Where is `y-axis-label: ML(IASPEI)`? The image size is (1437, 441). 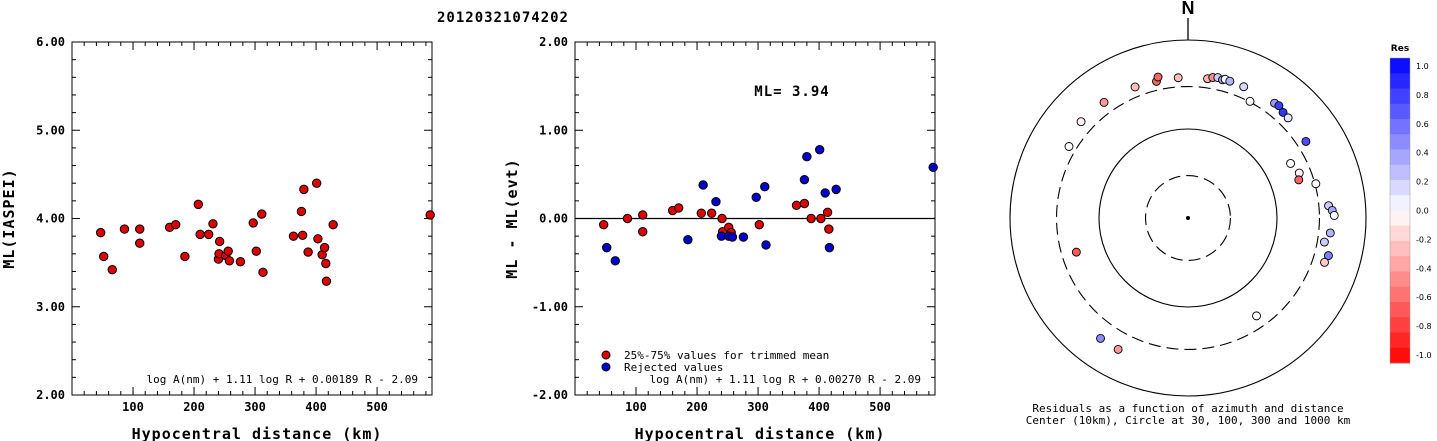
y-axis-label: ML(IASPEI) is located at coordinates (9, 218).